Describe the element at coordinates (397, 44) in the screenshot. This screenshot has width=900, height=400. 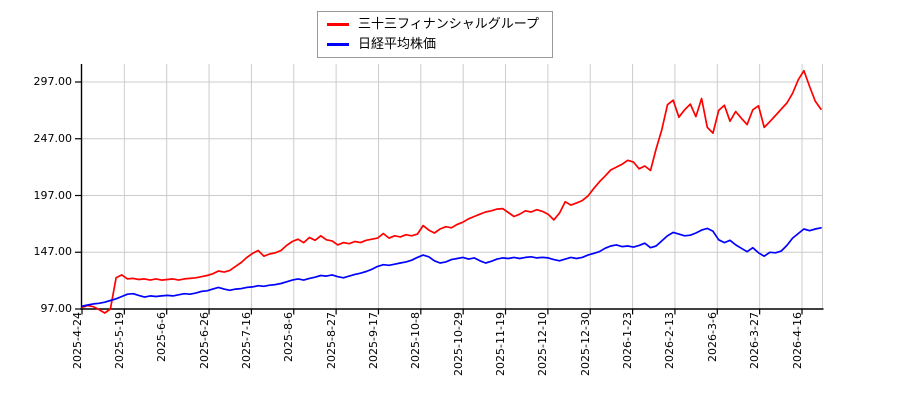
I see `legend-label: 日経平均株価` at that location.